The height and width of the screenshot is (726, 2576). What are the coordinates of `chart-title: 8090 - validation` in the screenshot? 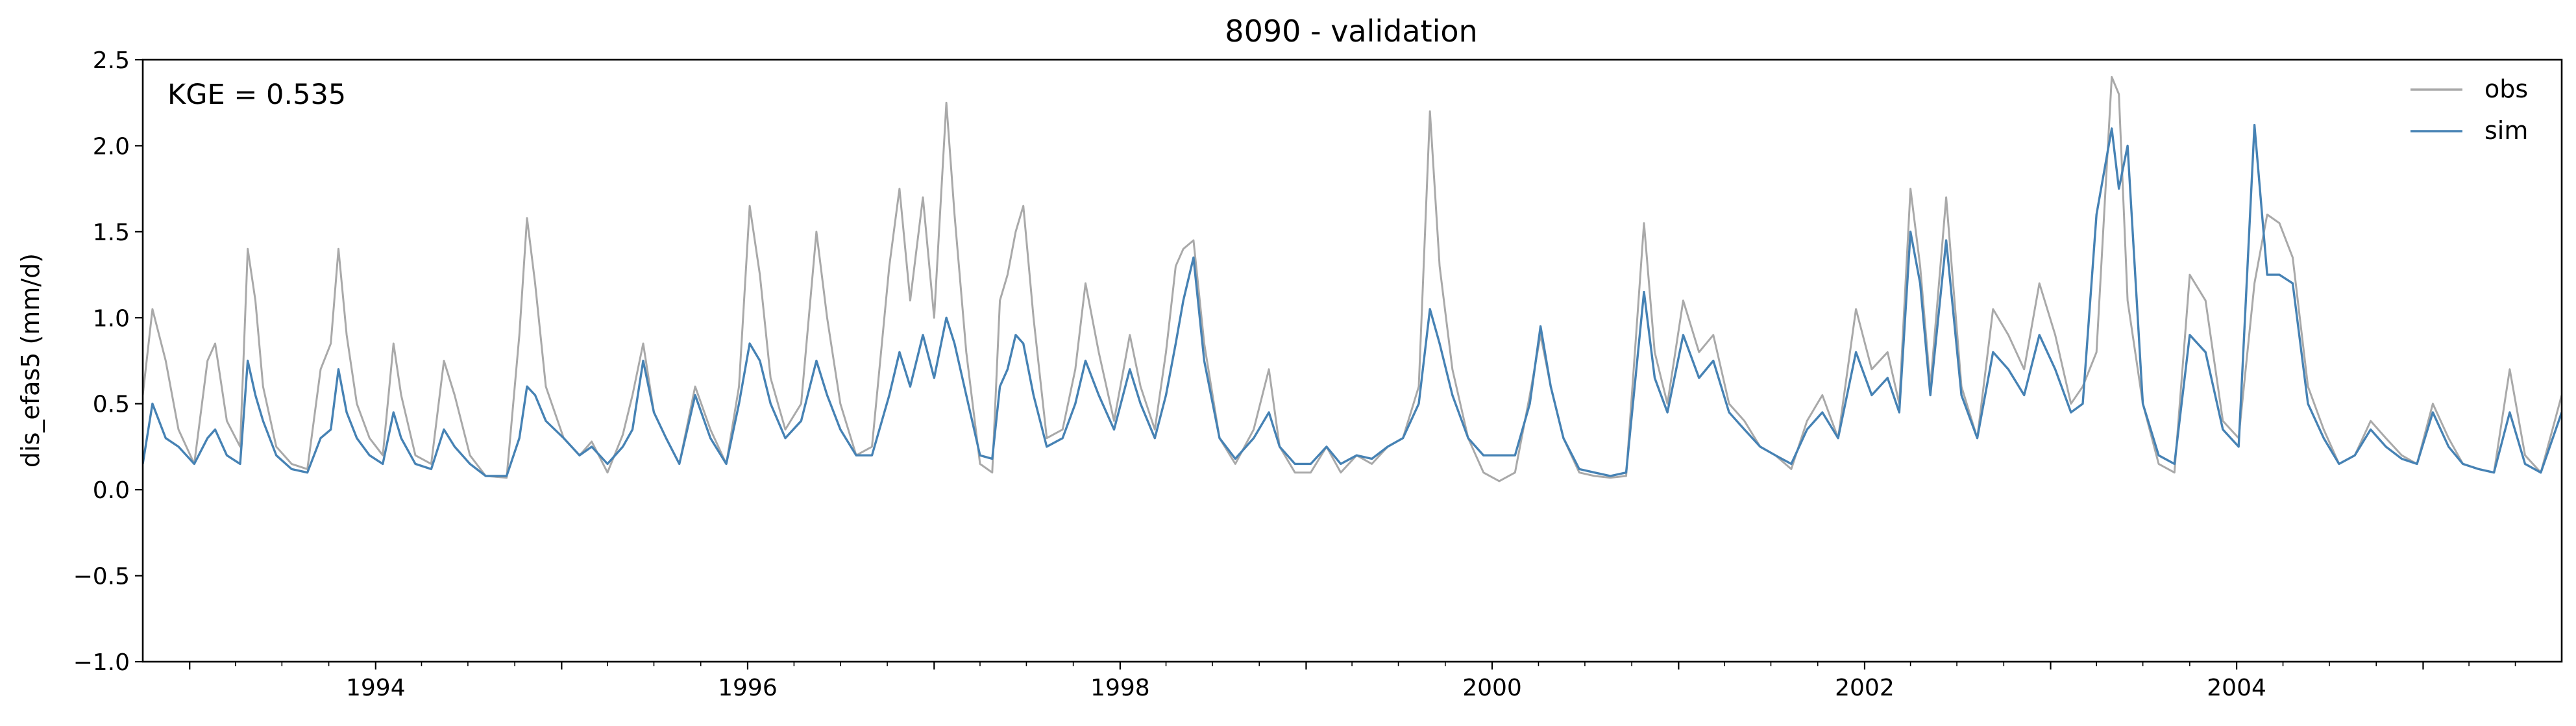 It's located at (1351, 31).